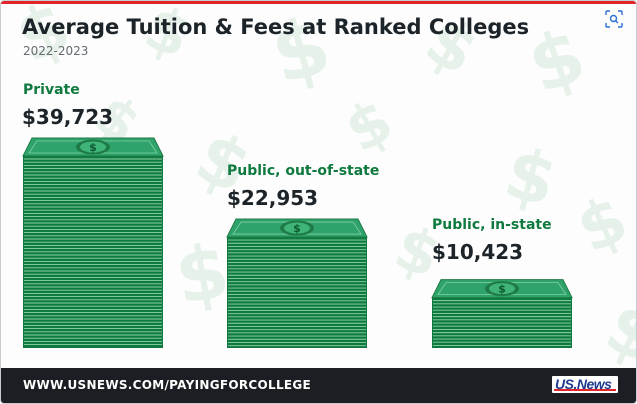  I want to click on value-label-public-out-of-state: $22,953, so click(273, 198).